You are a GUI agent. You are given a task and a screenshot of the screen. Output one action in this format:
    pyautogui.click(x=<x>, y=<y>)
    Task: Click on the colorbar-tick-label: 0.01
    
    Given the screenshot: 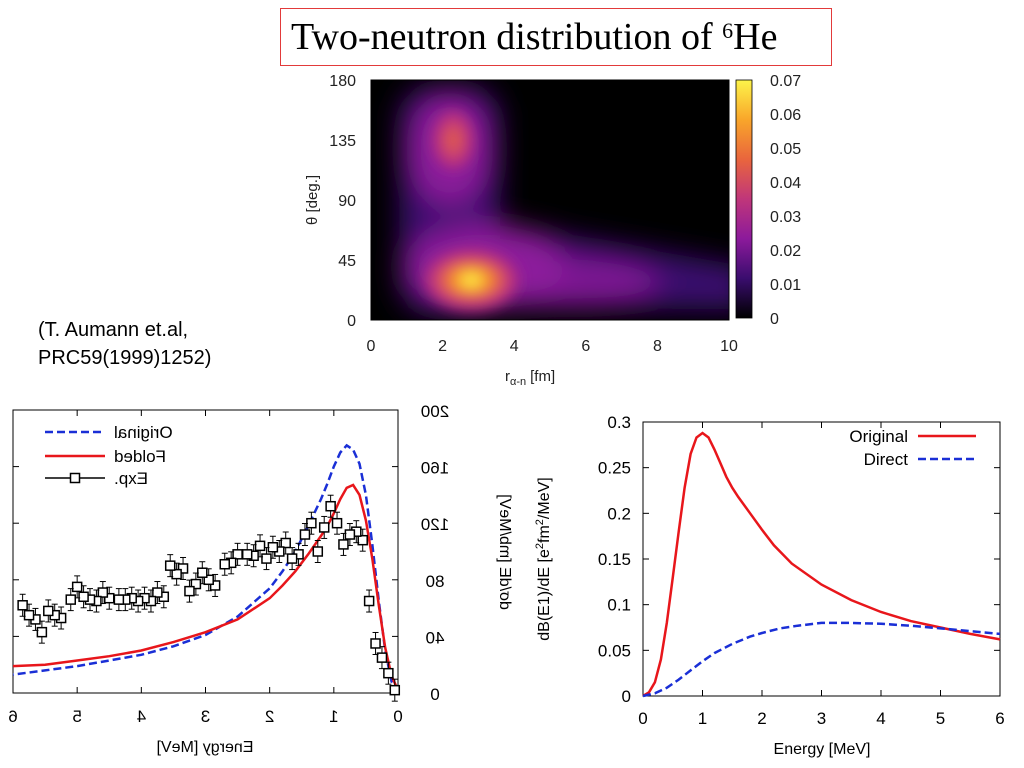 What is the action you would take?
    pyautogui.click(x=785, y=285)
    